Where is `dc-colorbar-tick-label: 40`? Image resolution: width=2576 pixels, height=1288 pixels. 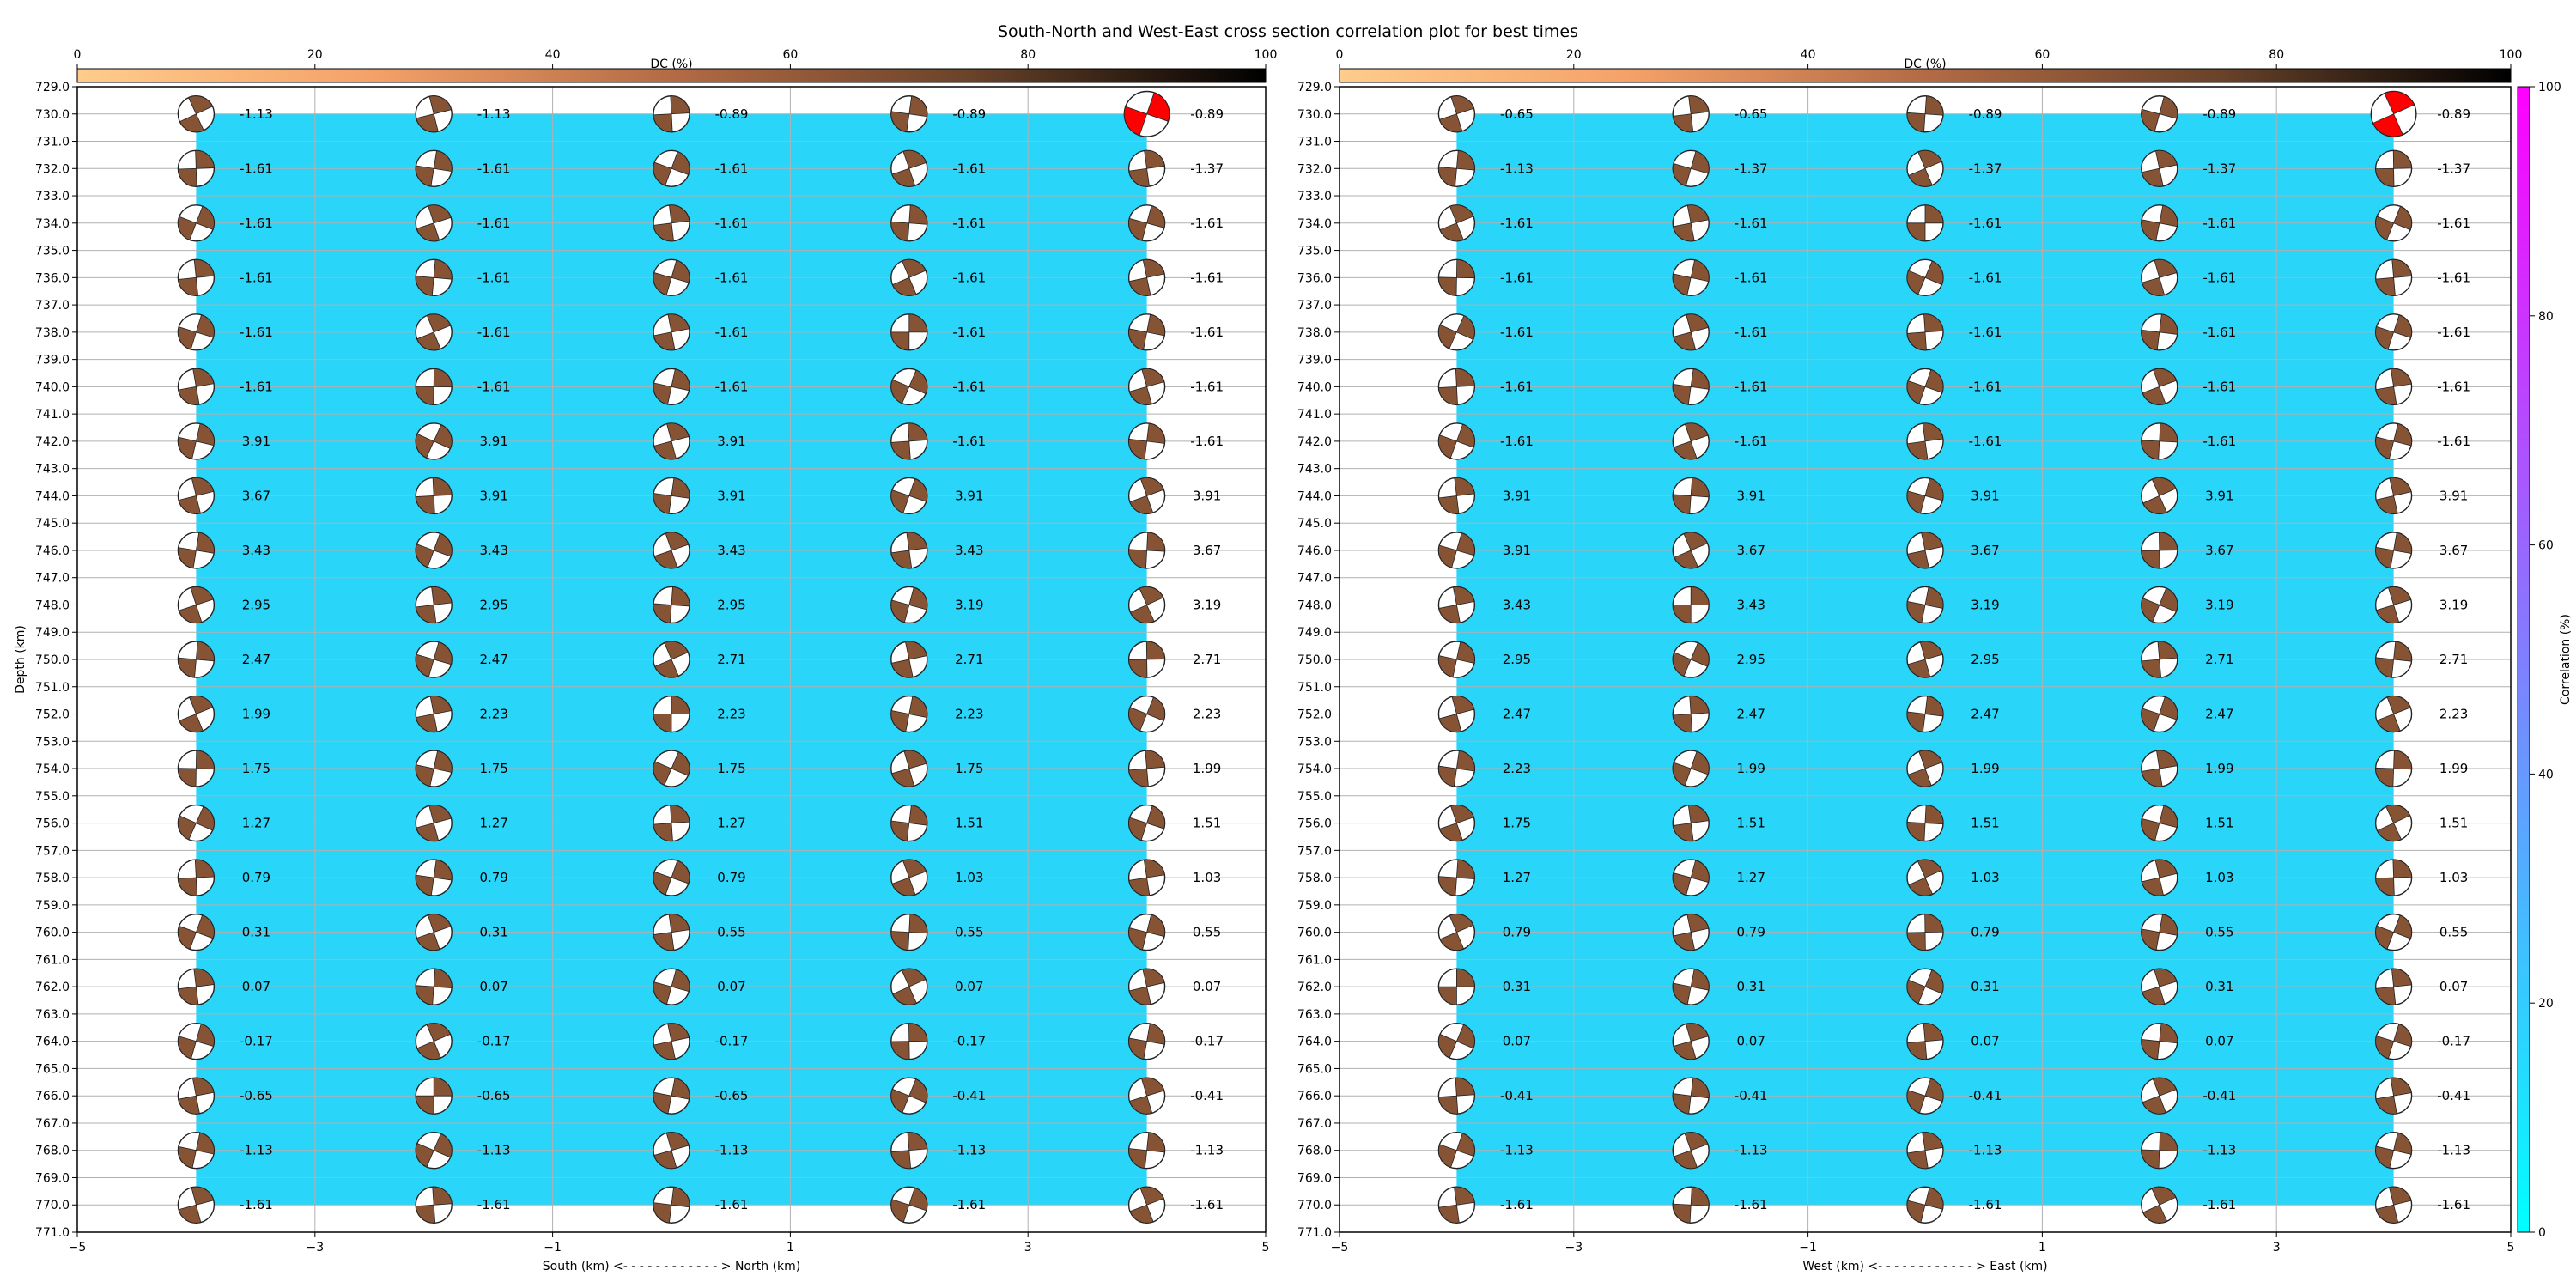 dc-colorbar-tick-label: 40 is located at coordinates (553, 55).